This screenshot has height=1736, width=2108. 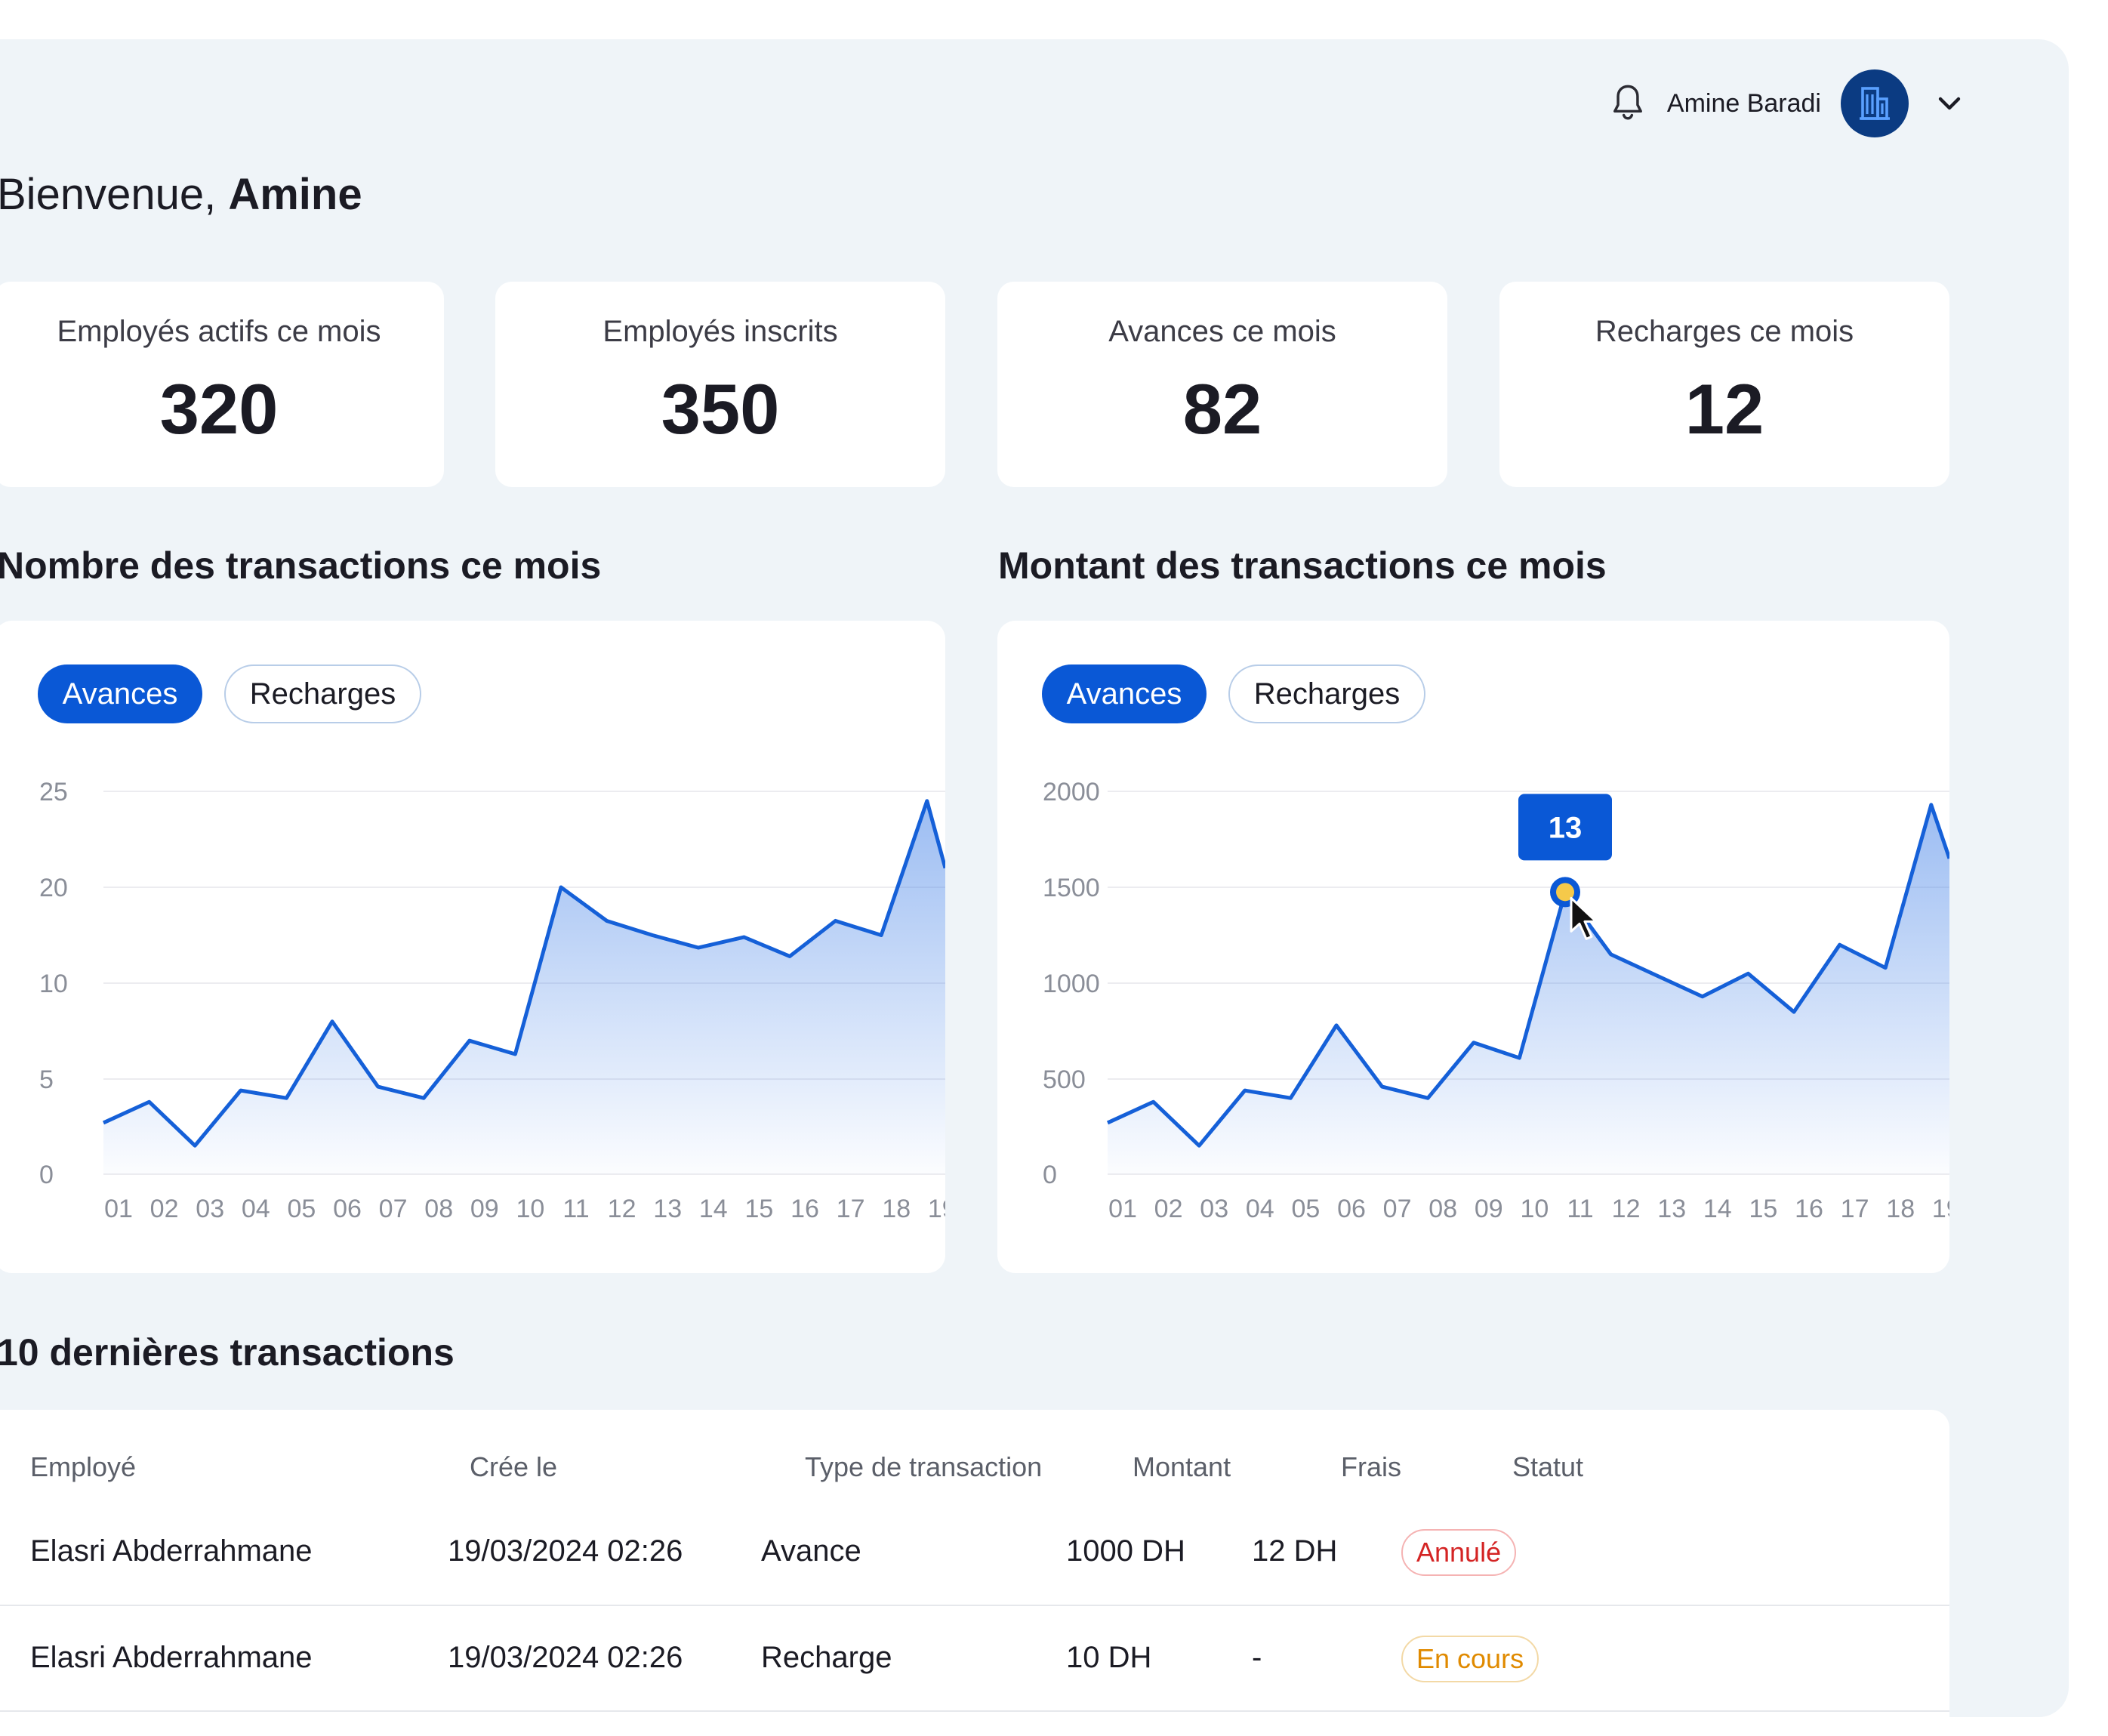 What do you see at coordinates (514, 1467) in the screenshot?
I see `col-header-created: Crée le` at bounding box center [514, 1467].